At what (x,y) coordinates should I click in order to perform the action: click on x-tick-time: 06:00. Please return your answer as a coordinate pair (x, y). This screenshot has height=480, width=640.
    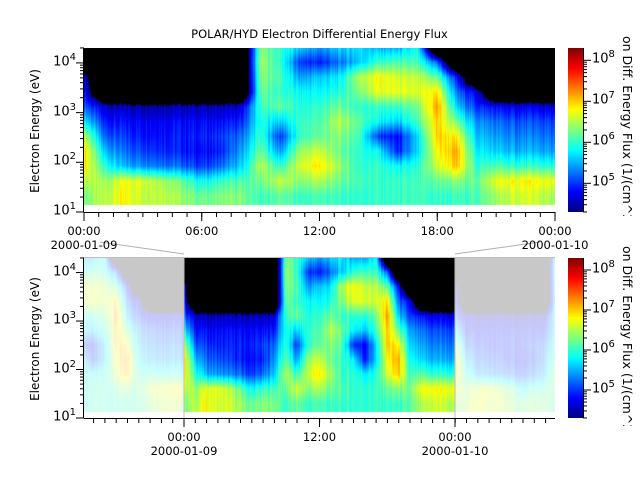
    Looking at the image, I should click on (202, 231).